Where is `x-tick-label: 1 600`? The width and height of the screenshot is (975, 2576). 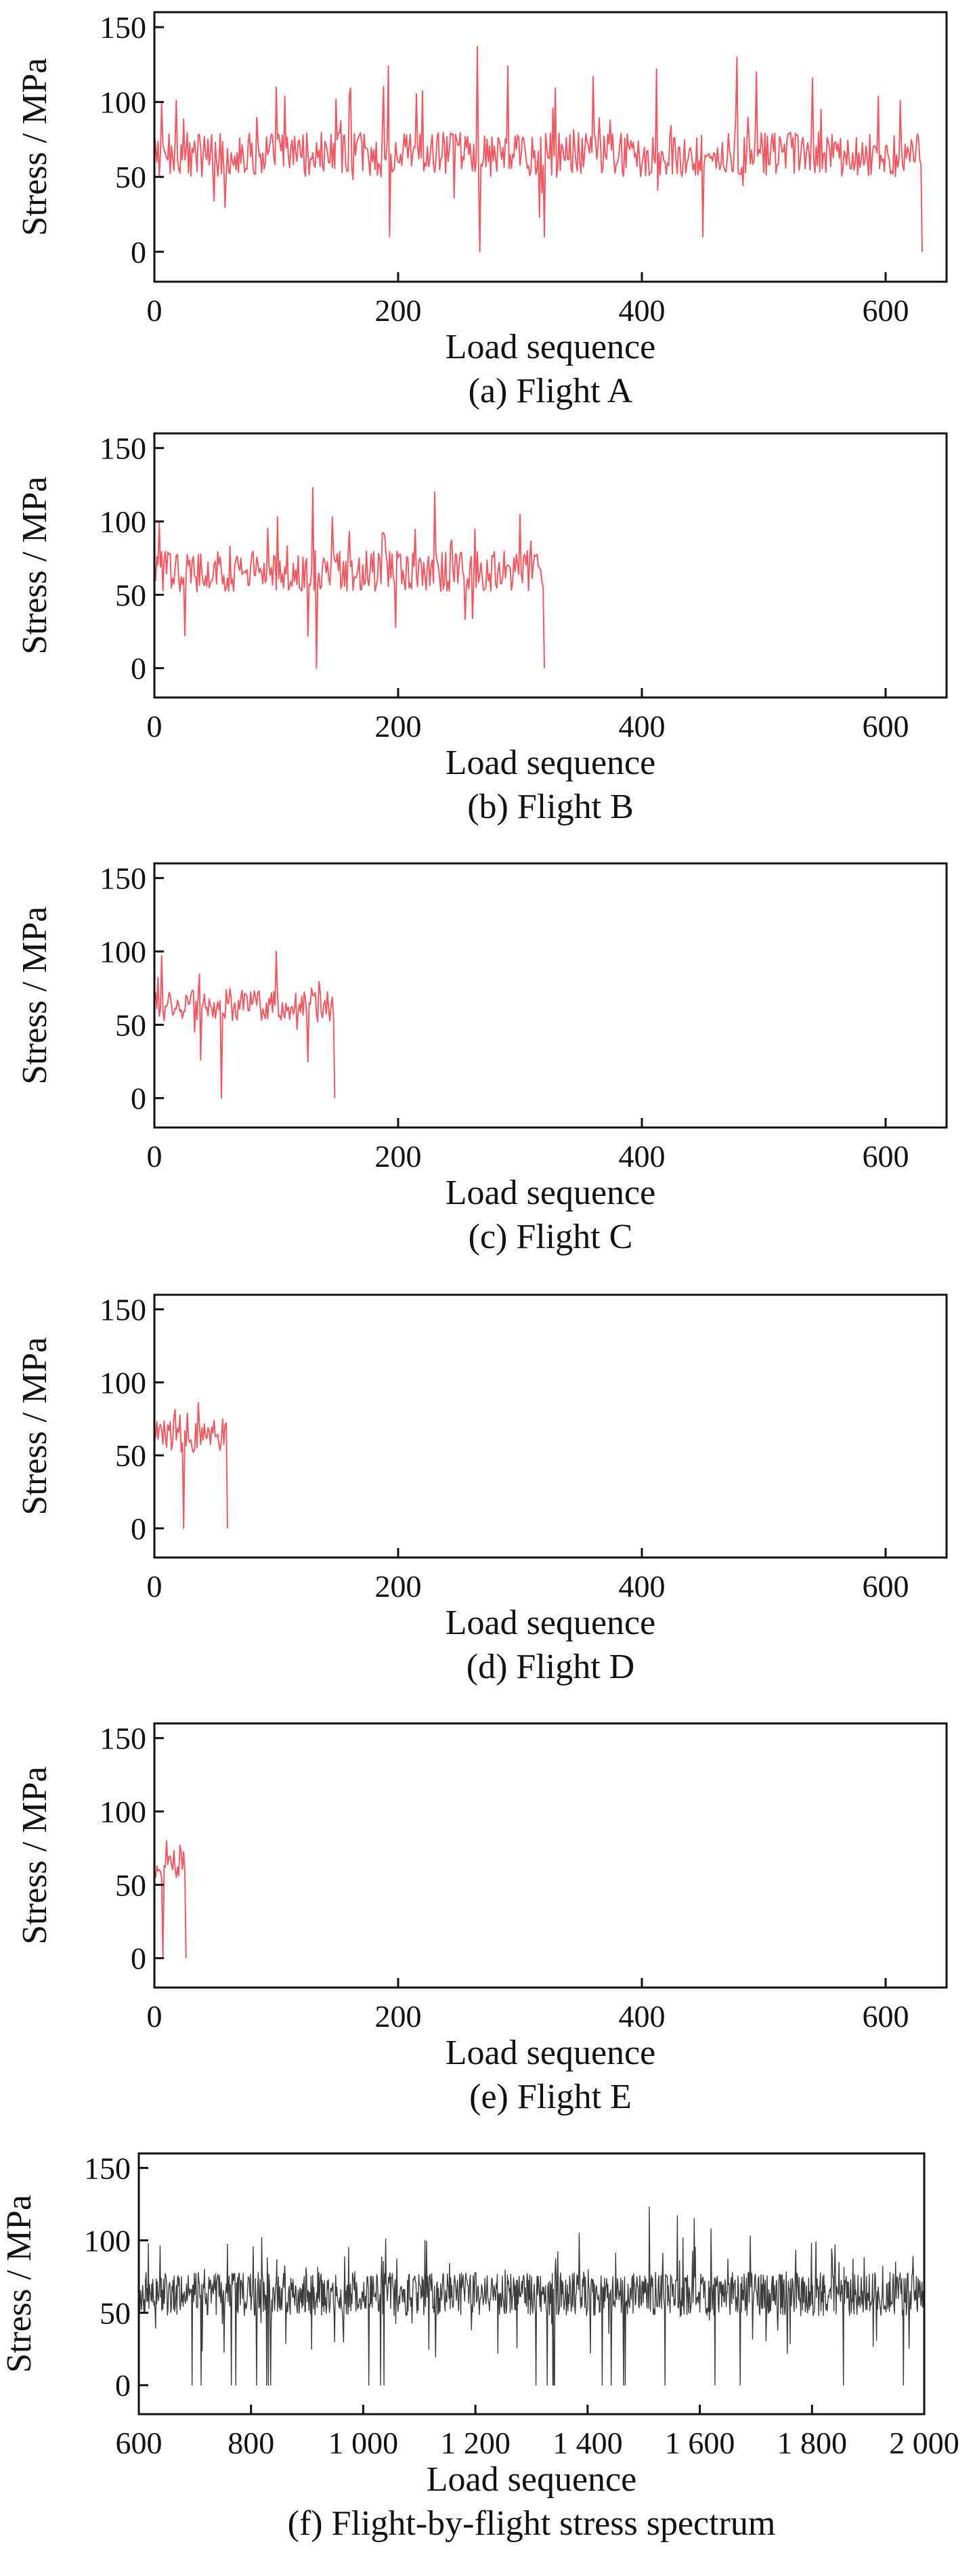 x-tick-label: 1 600 is located at coordinates (700, 2443).